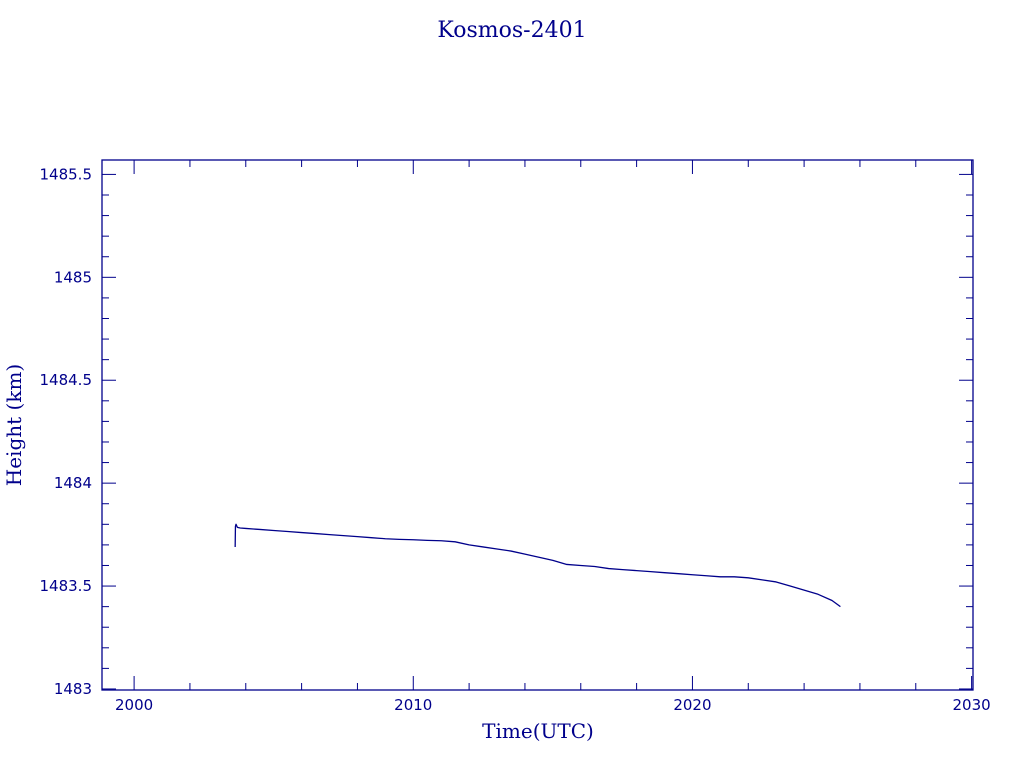  Describe the element at coordinates (73, 689) in the screenshot. I see `y-tick-label: 1483` at that location.